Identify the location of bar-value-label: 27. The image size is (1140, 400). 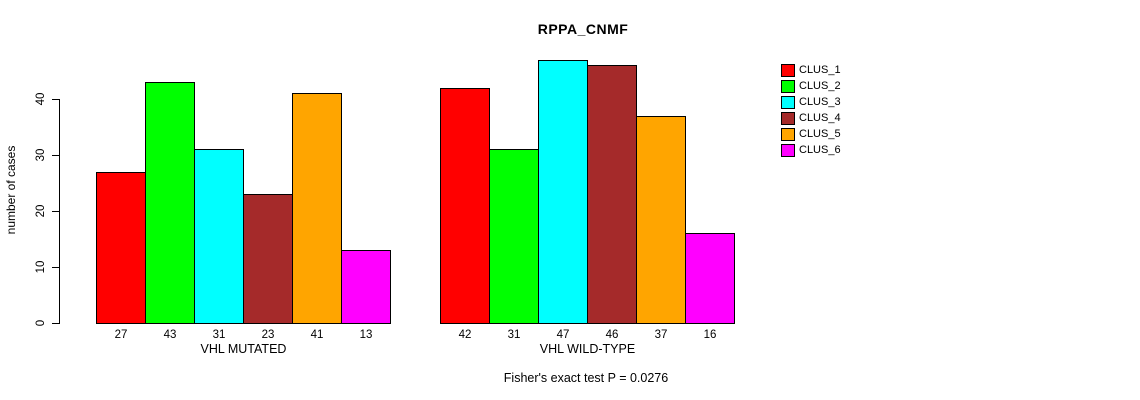
(121, 335).